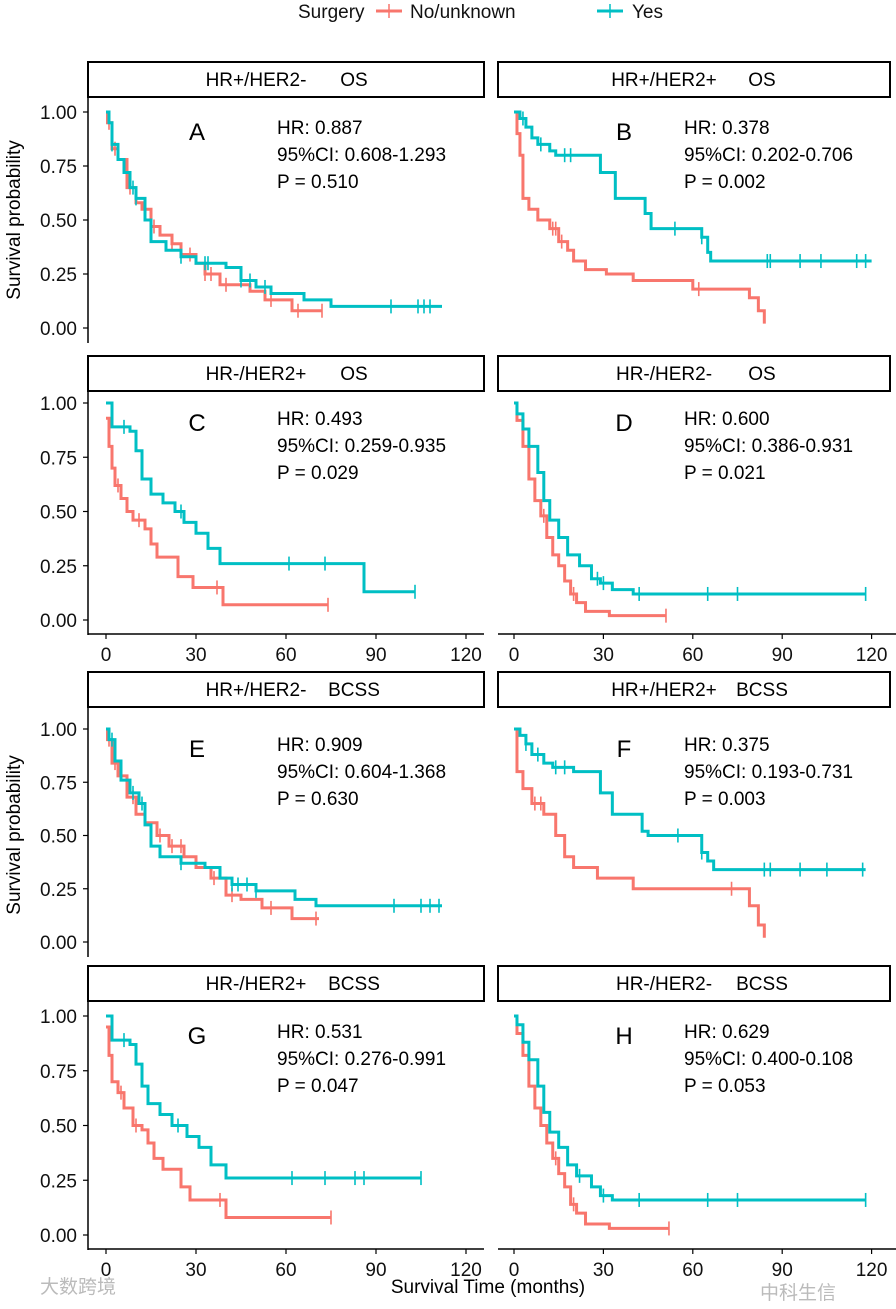 The width and height of the screenshot is (896, 1309). Describe the element at coordinates (725, 473) in the screenshot. I see `p-value-text: P = 0.021` at that location.